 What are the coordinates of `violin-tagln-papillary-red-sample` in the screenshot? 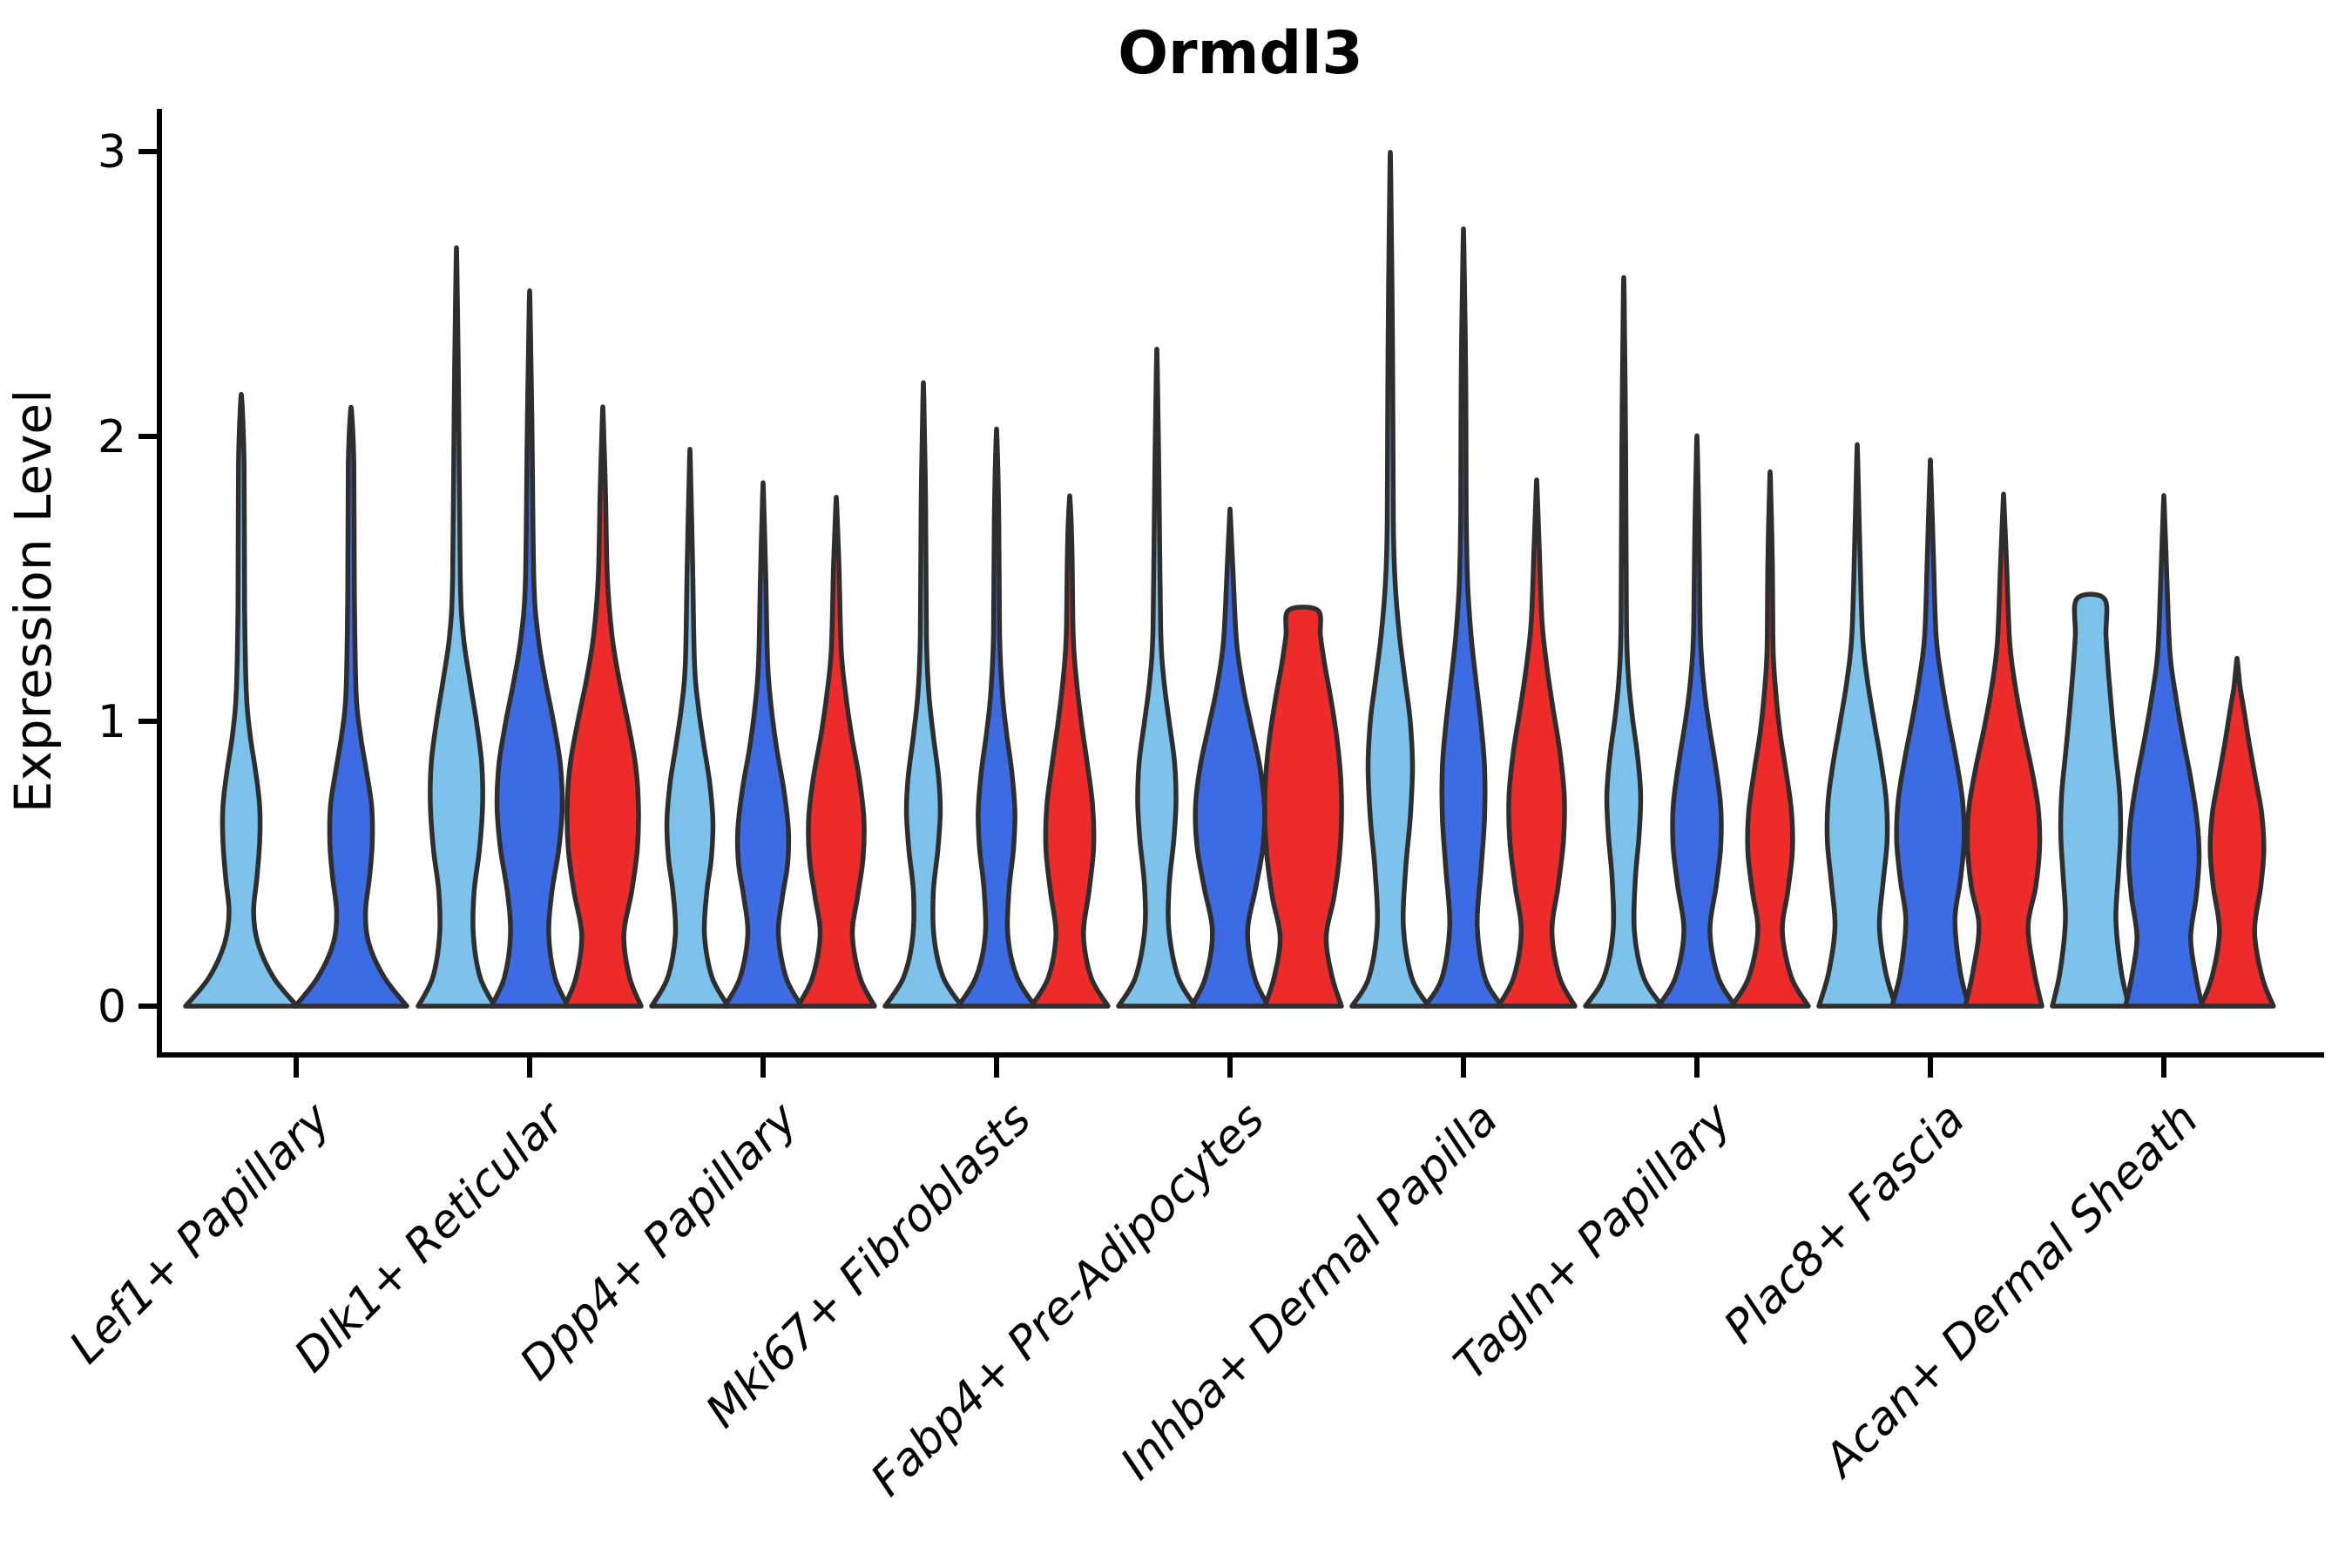 It's located at (1770, 739).